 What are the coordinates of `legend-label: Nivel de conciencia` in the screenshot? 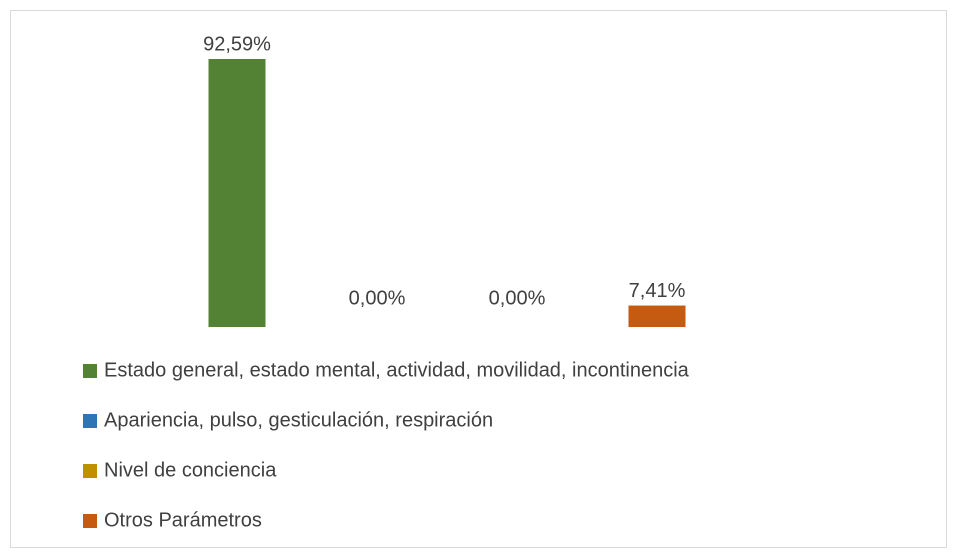 It's located at (190, 470).